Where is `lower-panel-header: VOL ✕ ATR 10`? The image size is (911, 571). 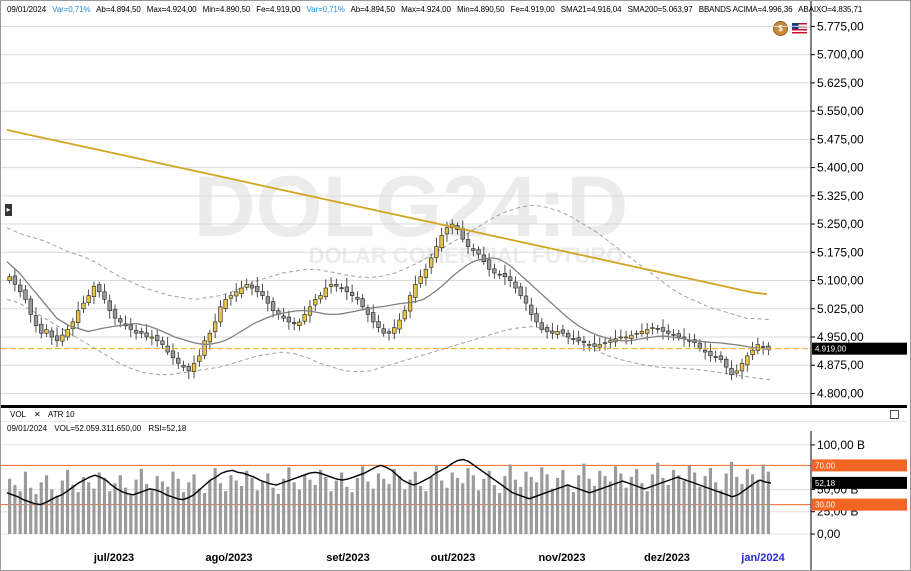
lower-panel-header: VOL ✕ ATR 10 is located at coordinates (454, 415).